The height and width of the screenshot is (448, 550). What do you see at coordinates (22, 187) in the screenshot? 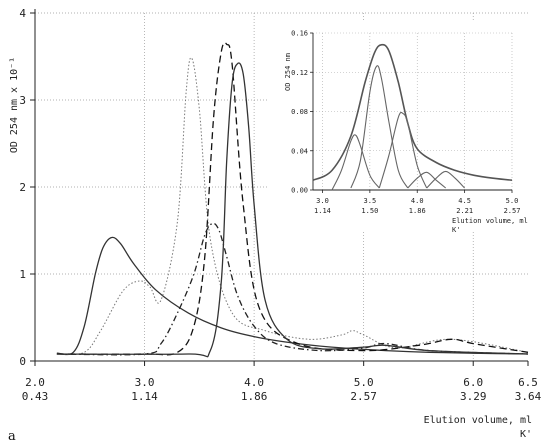
I see `main-y-tick-label: 2` at bounding box center [22, 187].